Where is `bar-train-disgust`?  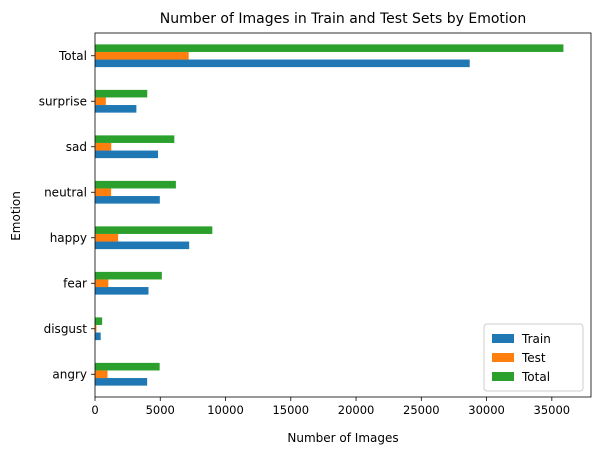
bar-train-disgust is located at coordinates (98, 336).